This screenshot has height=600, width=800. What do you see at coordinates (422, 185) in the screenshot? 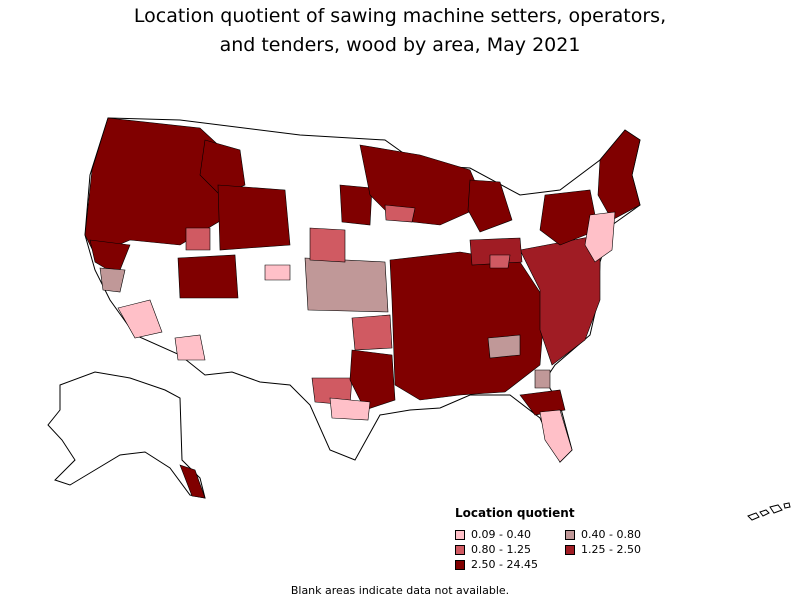
I see `region-minnesota-wisconsin` at bounding box center [422, 185].